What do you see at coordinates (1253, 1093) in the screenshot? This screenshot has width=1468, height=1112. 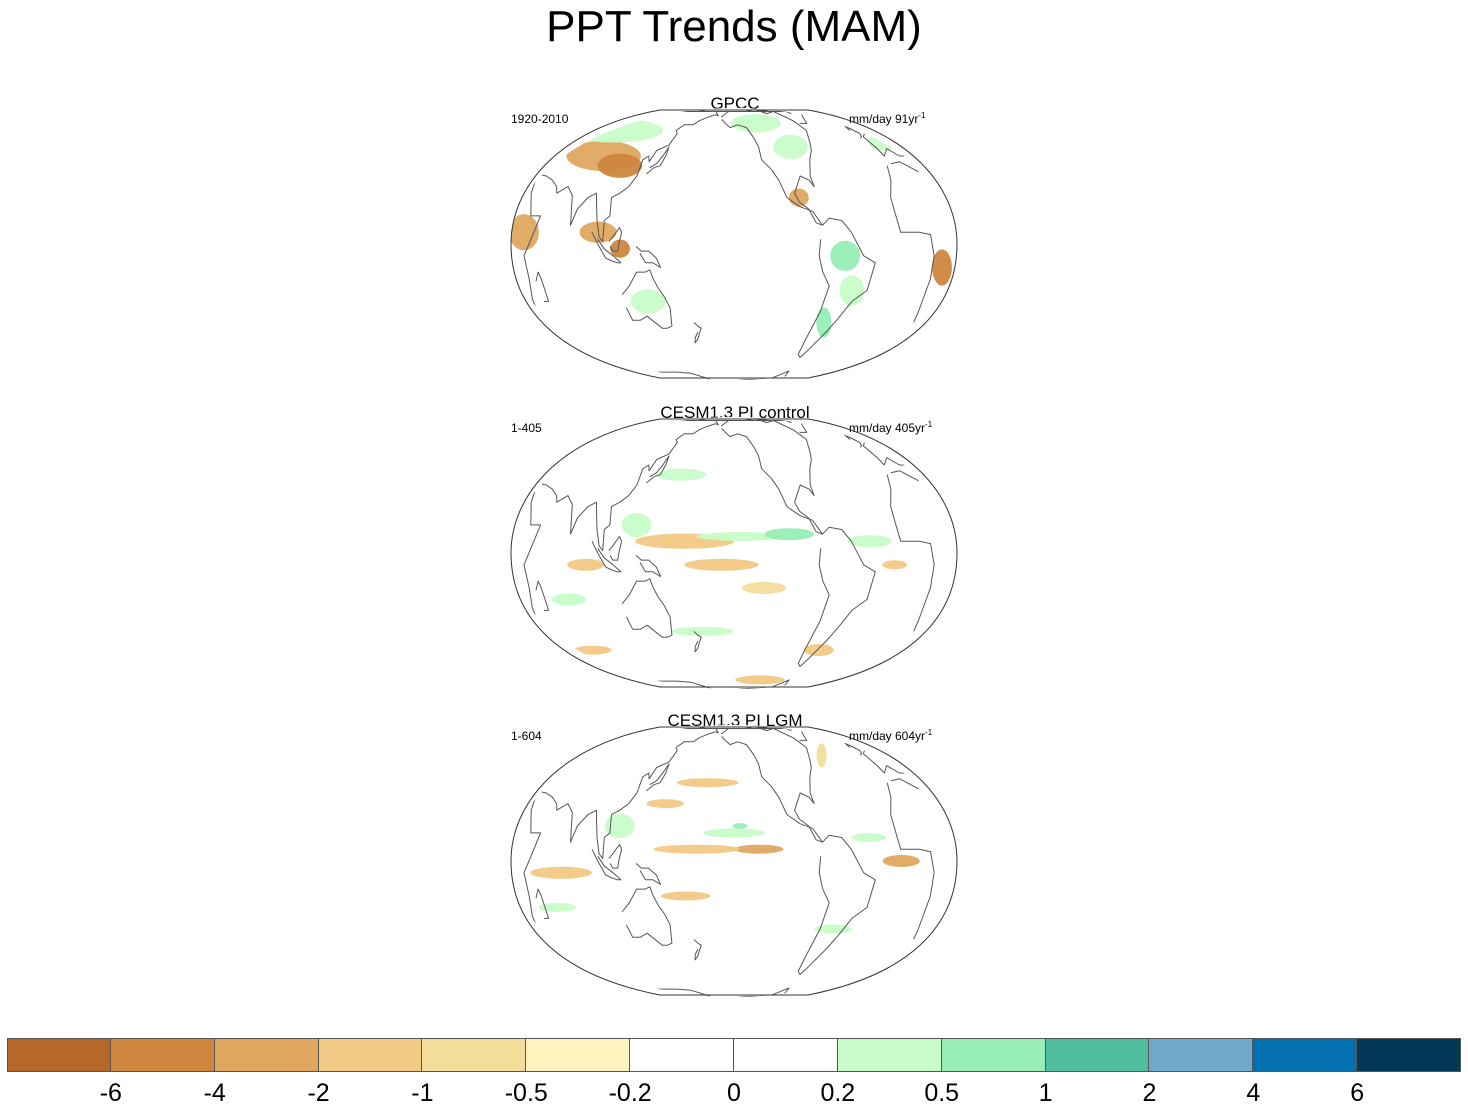 I see `colorbar-tick-label: 4` at bounding box center [1253, 1093].